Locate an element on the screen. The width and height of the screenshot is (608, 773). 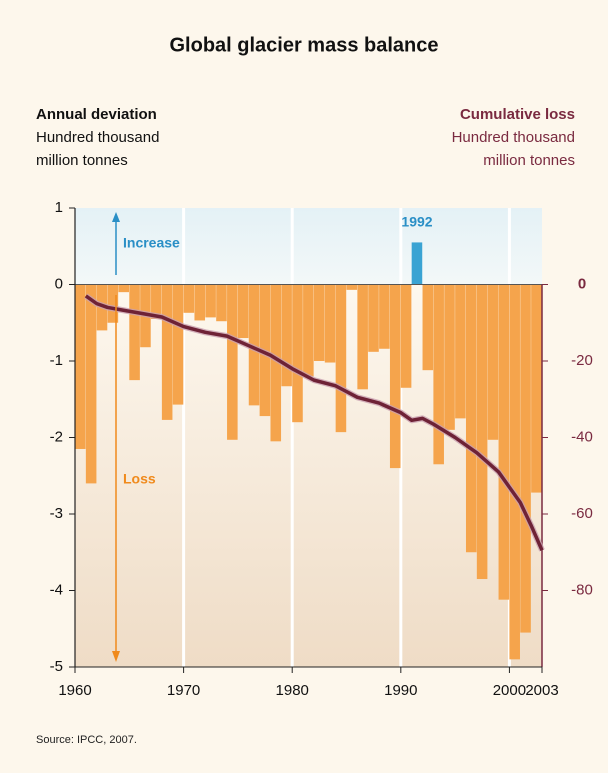
x-tick-label: 2003 is located at coordinates (541, 690).